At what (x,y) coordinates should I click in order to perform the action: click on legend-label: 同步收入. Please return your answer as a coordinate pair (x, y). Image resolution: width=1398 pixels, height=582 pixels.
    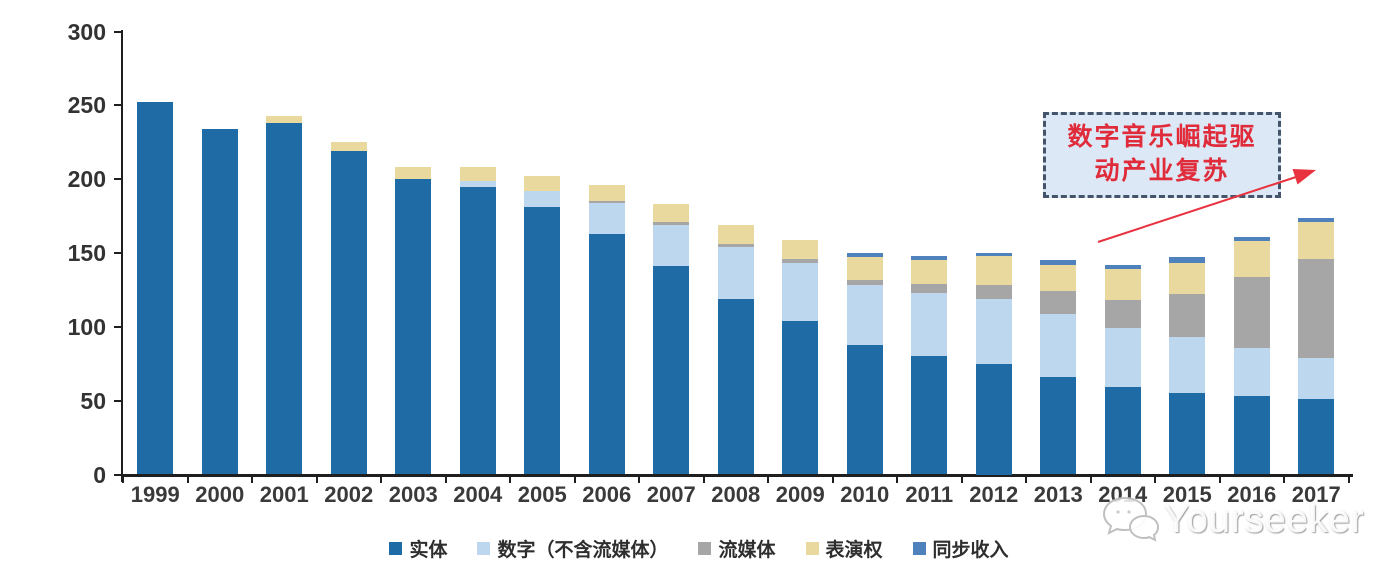
    Looking at the image, I should click on (970, 550).